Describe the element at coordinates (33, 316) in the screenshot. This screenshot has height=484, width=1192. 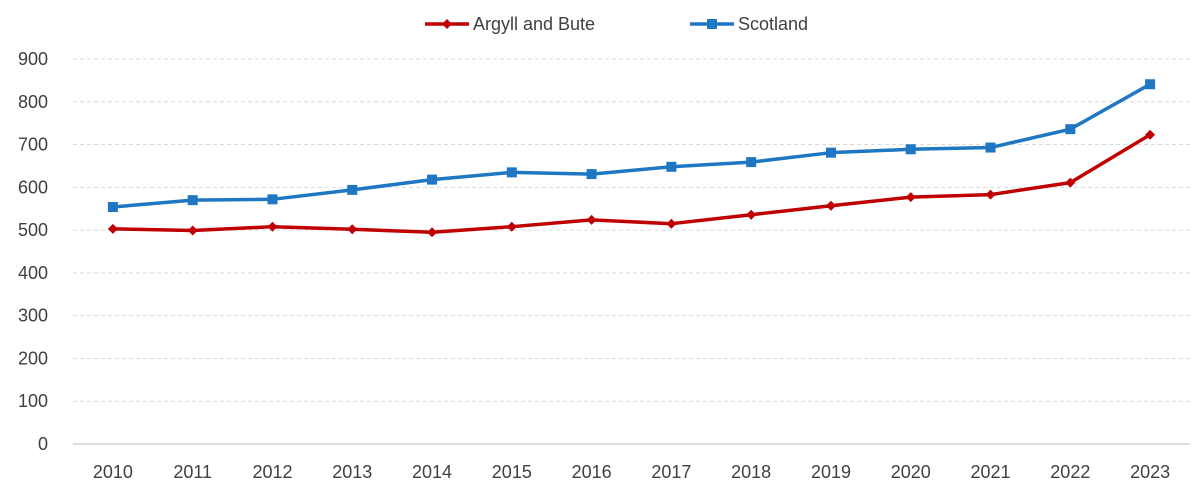
I see `y-tick-label: 300` at that location.